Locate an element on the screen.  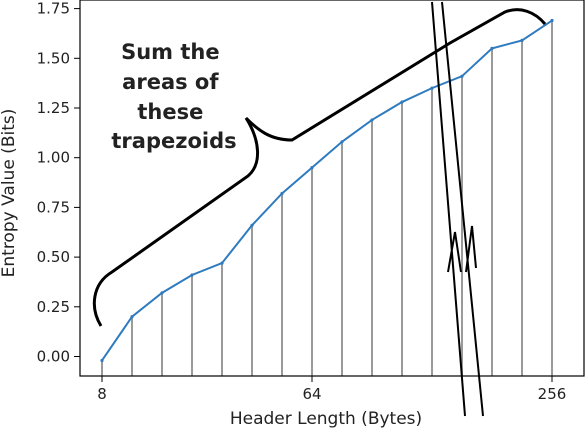
x-axis-ticks: 8 64 256 is located at coordinates (331, 389).